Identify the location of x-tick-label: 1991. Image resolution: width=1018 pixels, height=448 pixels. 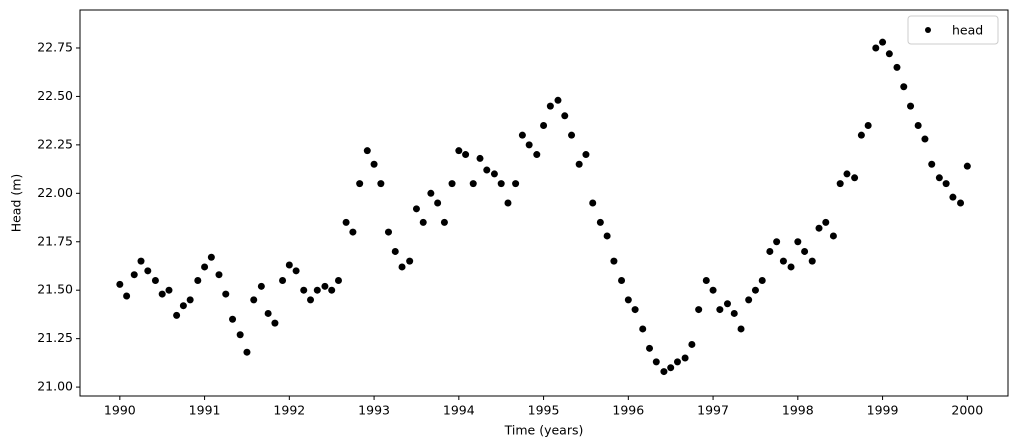
(205, 410).